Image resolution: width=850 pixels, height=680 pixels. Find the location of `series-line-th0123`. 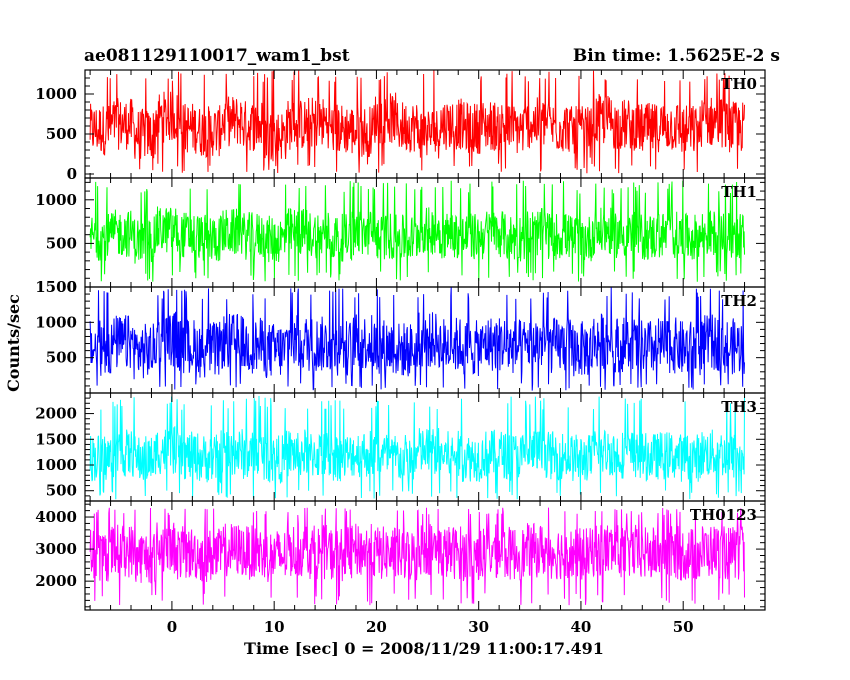

series-line-th0123 is located at coordinates (417, 556).